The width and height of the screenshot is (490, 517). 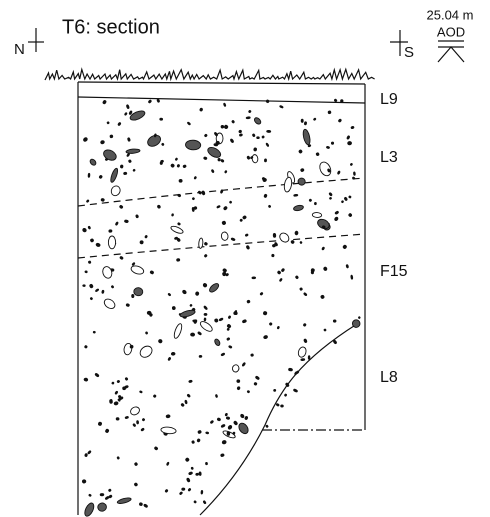 I want to click on datum-label: AOD, so click(x=451, y=31).